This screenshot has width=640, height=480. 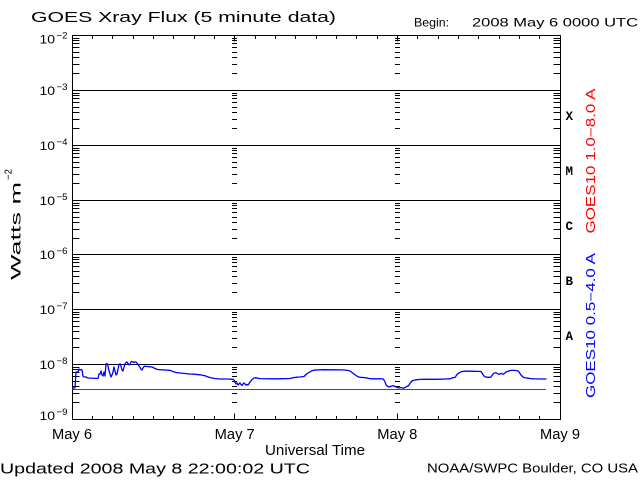 I want to click on svg-text: −4, so click(x=62, y=142).